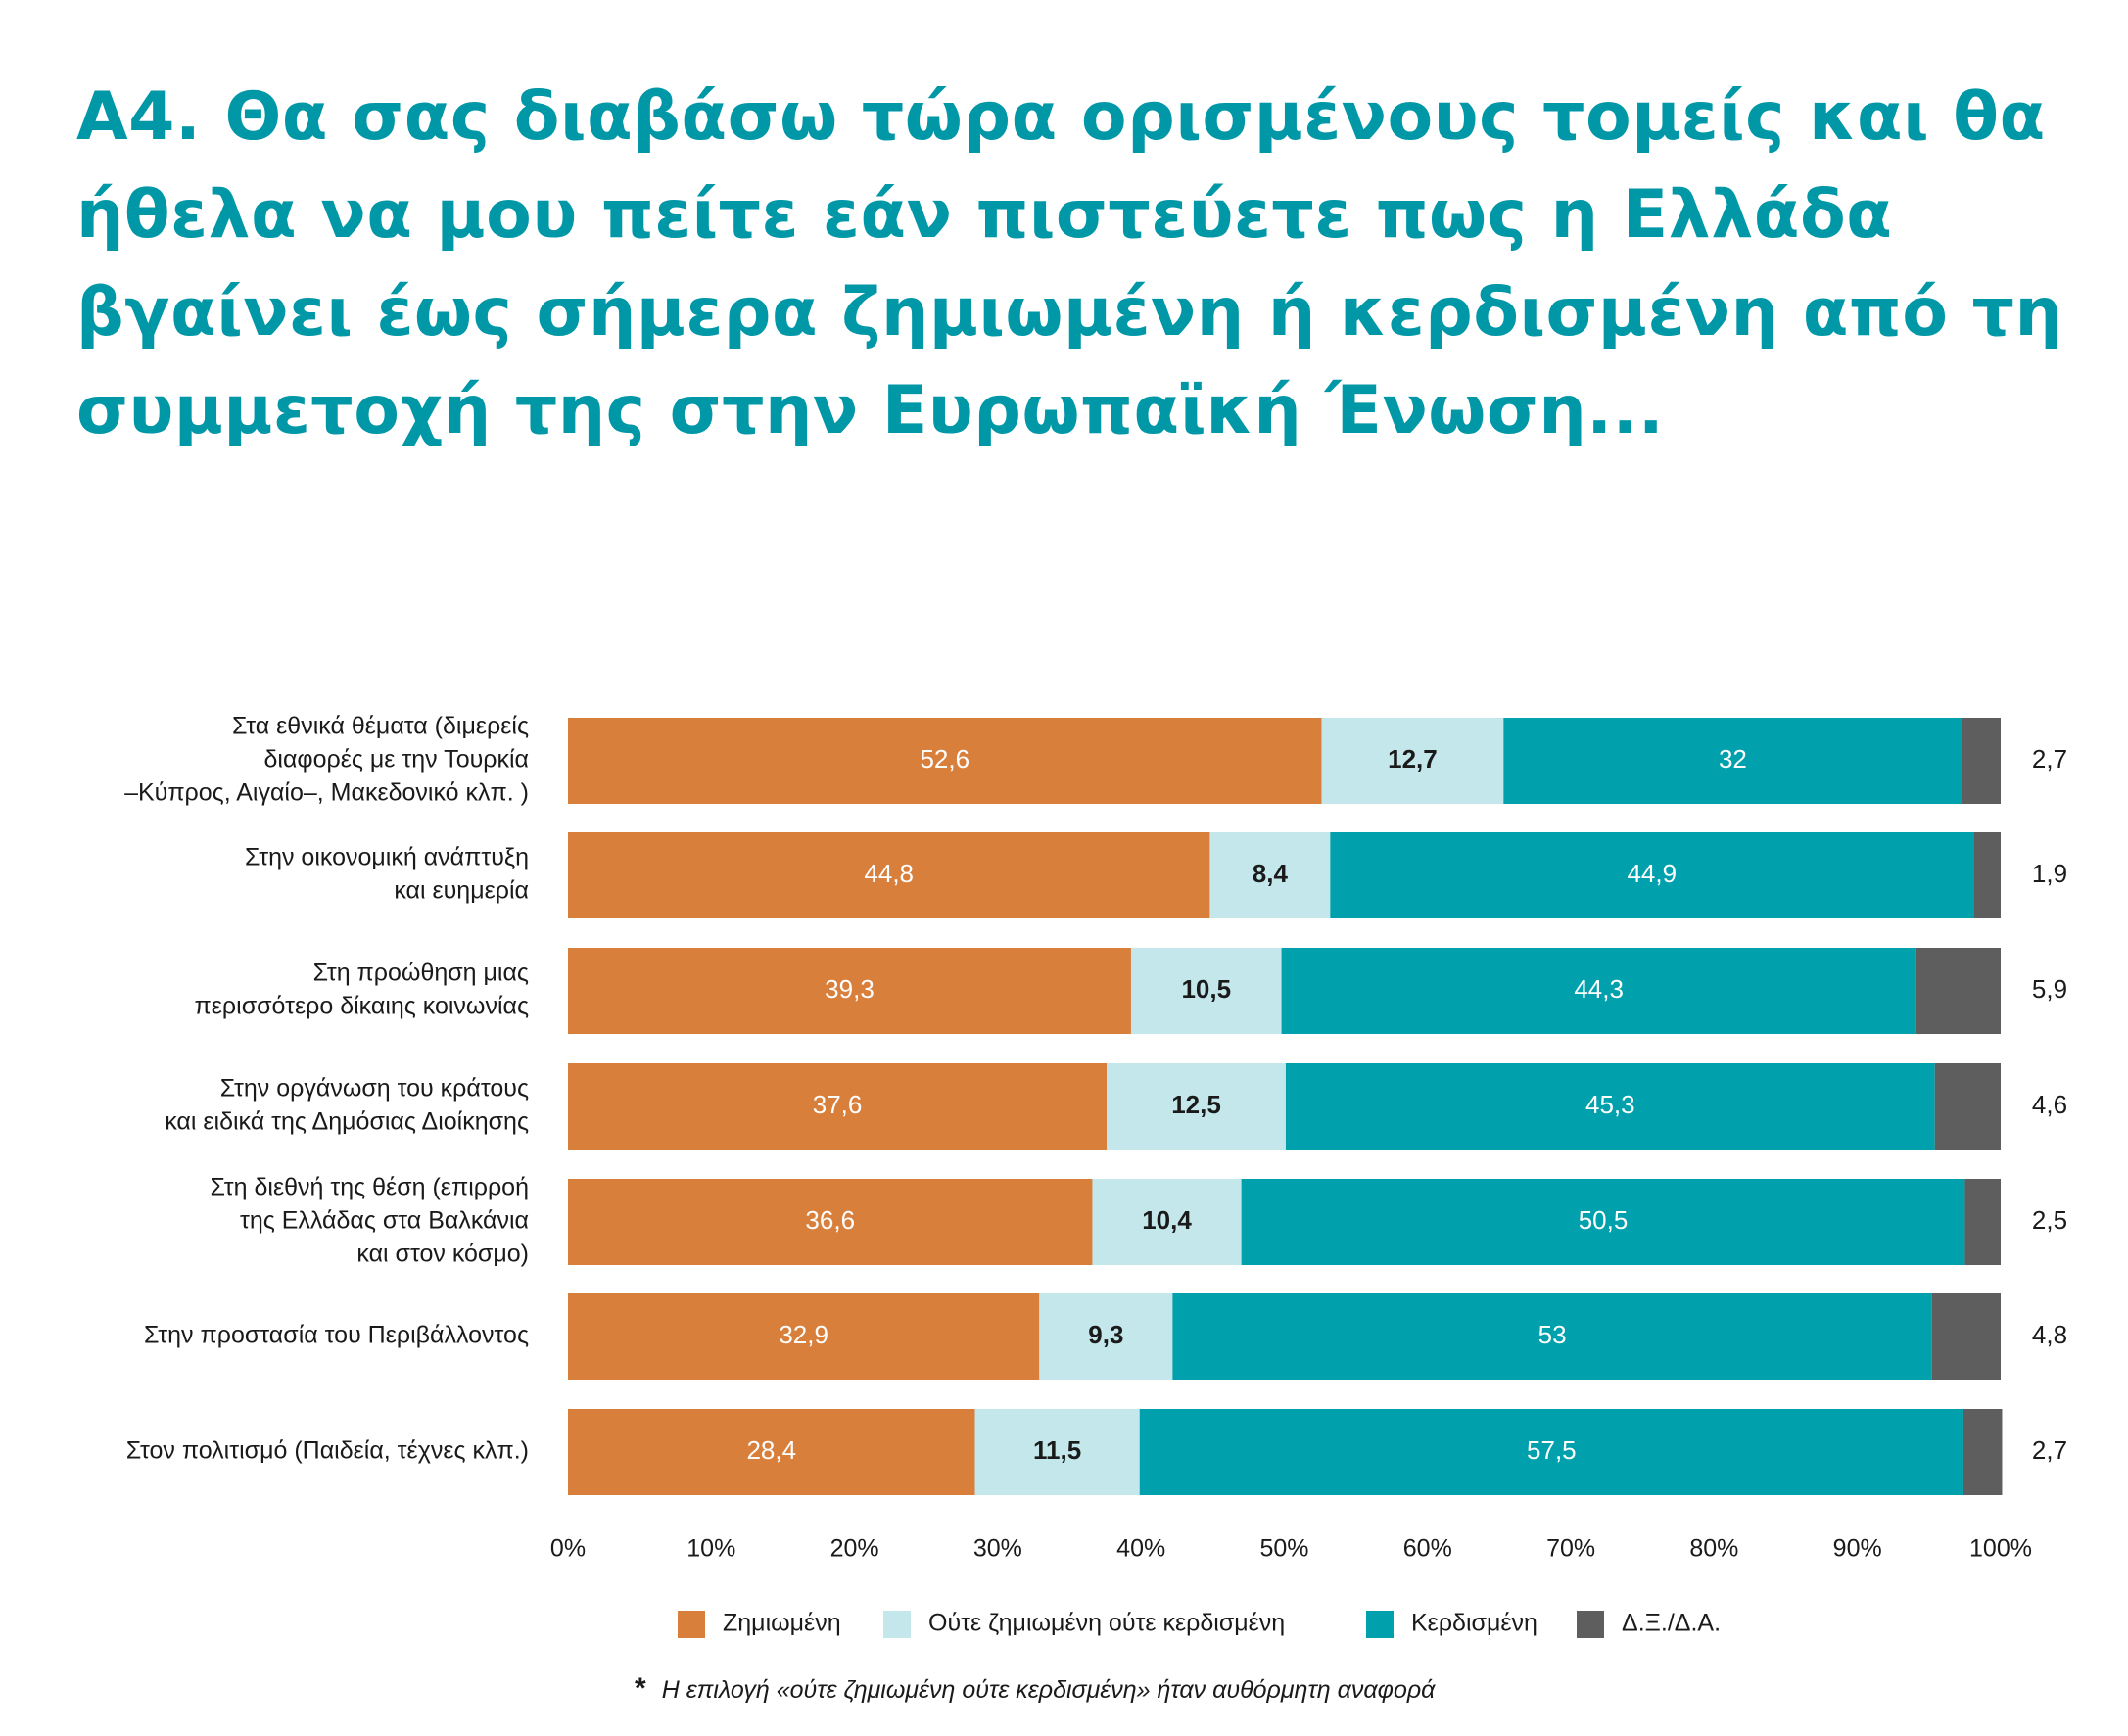  I want to click on data-label: 44,3, so click(1599, 989).